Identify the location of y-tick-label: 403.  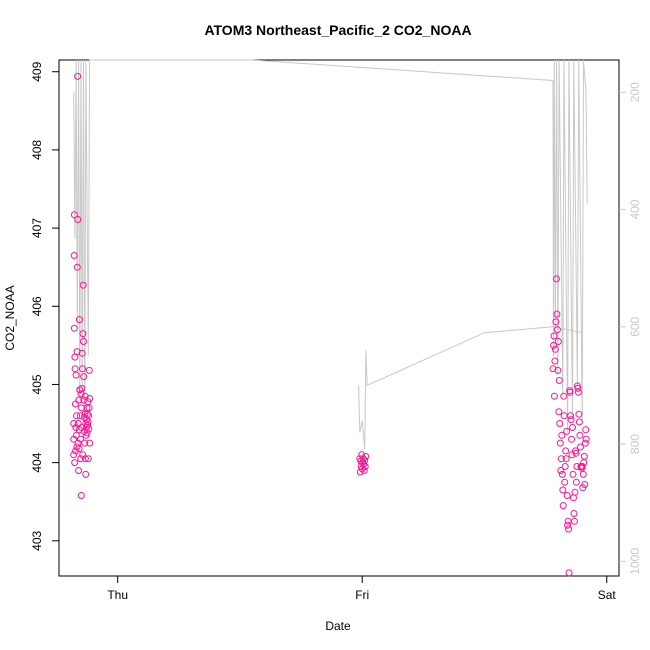
(37, 540).